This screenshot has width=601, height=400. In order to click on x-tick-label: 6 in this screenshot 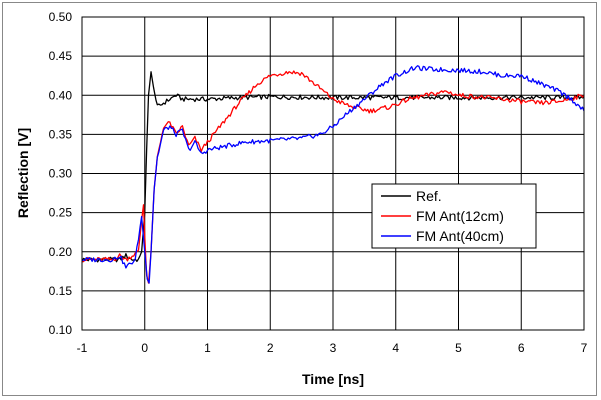, I will do `click(521, 348)`.